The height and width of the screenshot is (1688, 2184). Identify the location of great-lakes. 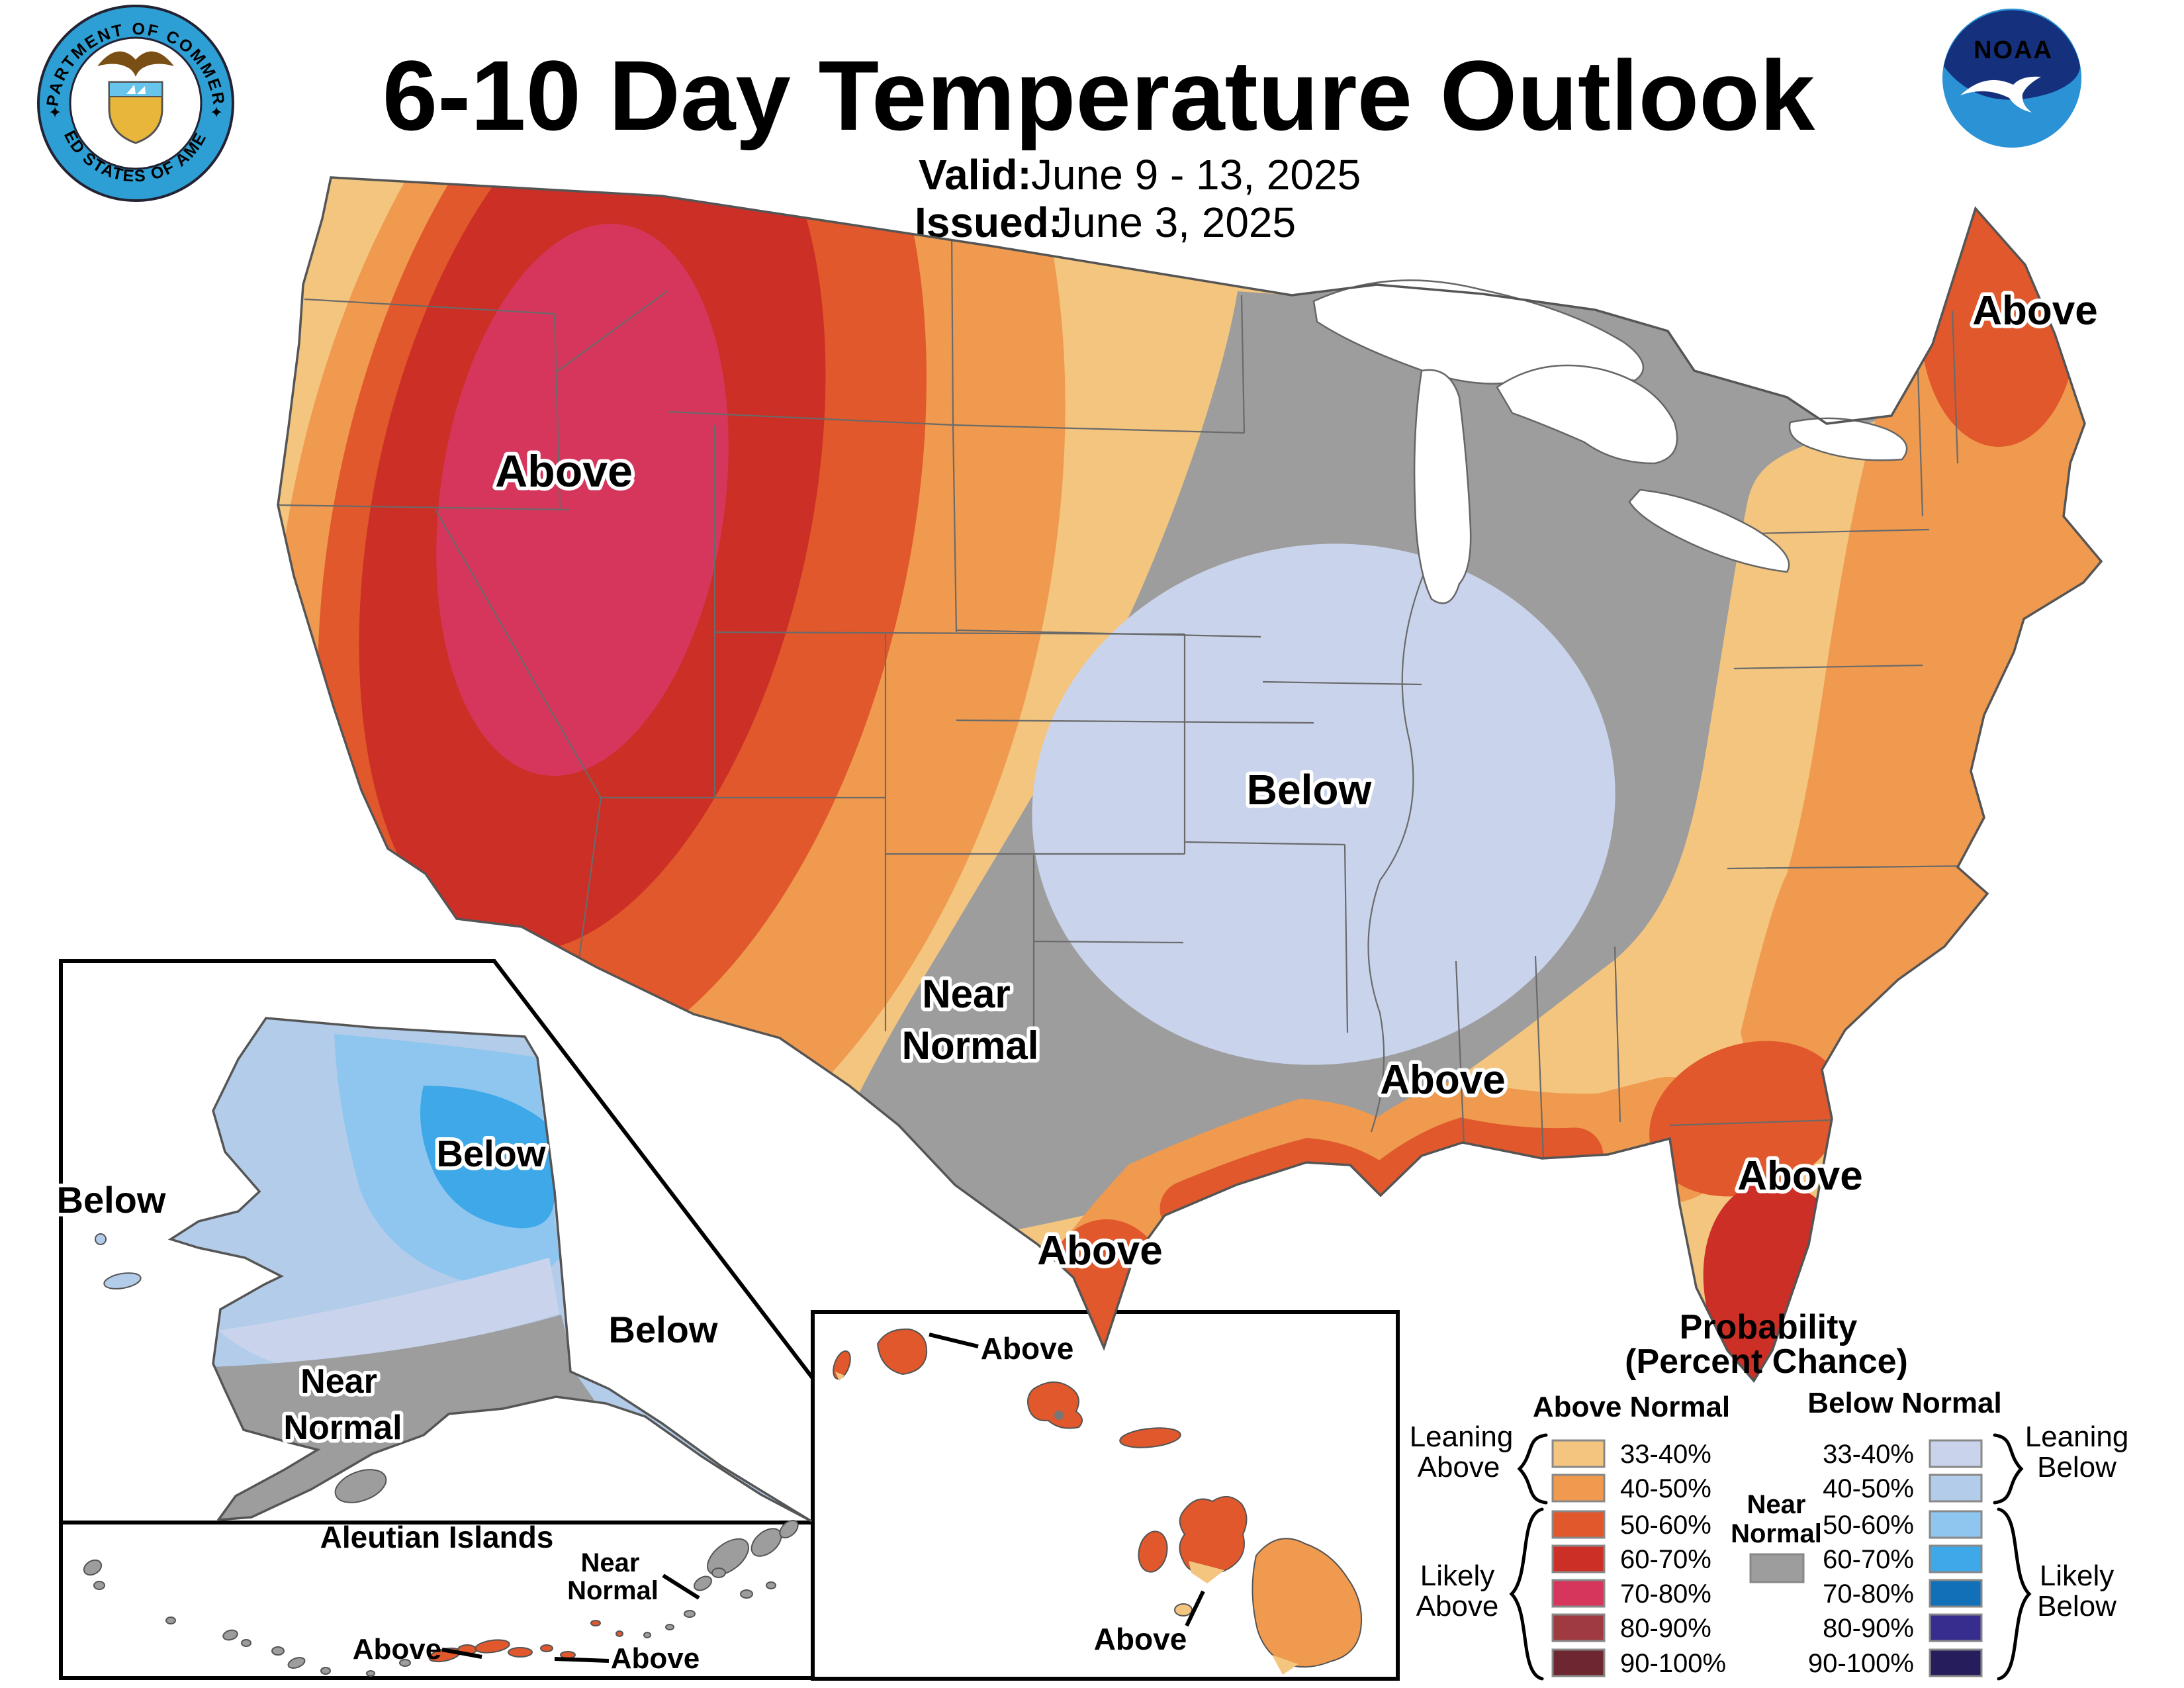
(1610, 441).